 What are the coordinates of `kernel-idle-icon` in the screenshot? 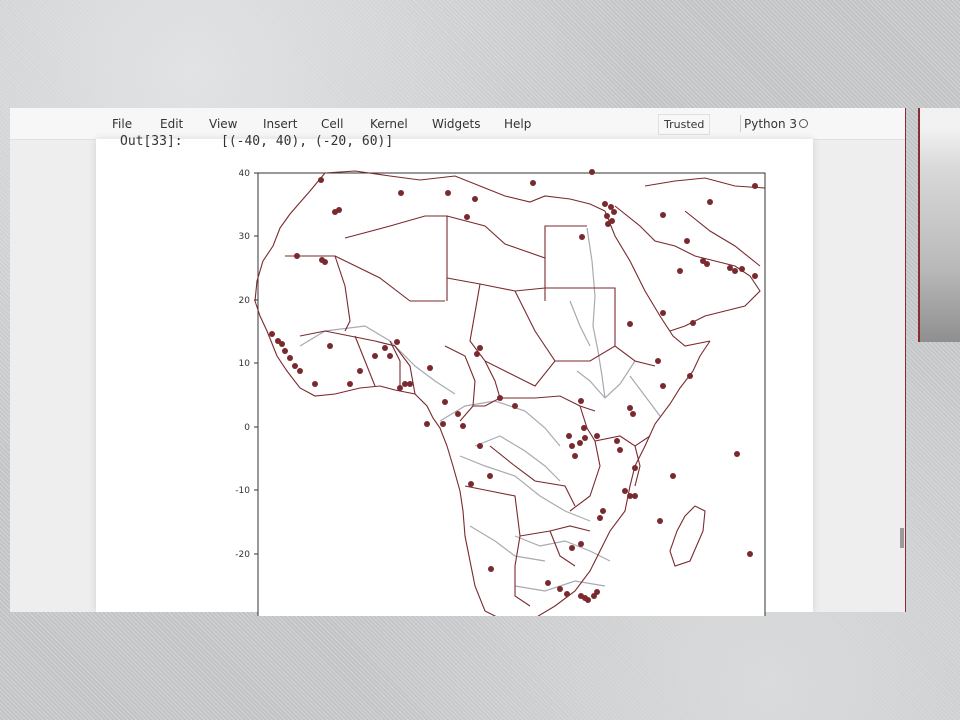 It's located at (803, 123).